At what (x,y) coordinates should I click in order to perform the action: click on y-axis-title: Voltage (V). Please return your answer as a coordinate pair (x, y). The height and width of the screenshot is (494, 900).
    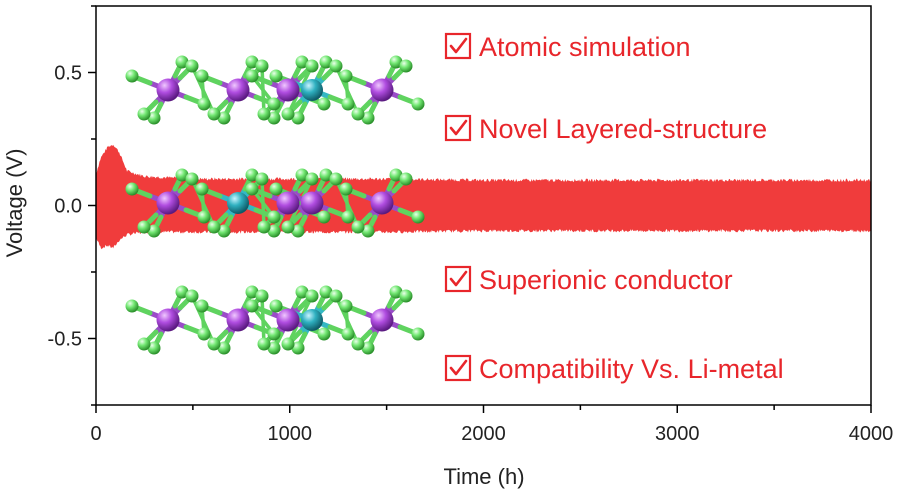
    Looking at the image, I should click on (14, 203).